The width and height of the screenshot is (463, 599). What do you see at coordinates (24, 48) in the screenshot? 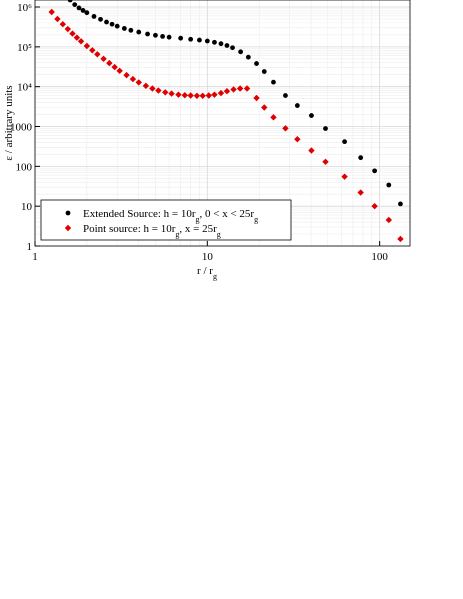
I see `y-tick-label: 10⁵` at bounding box center [24, 48].